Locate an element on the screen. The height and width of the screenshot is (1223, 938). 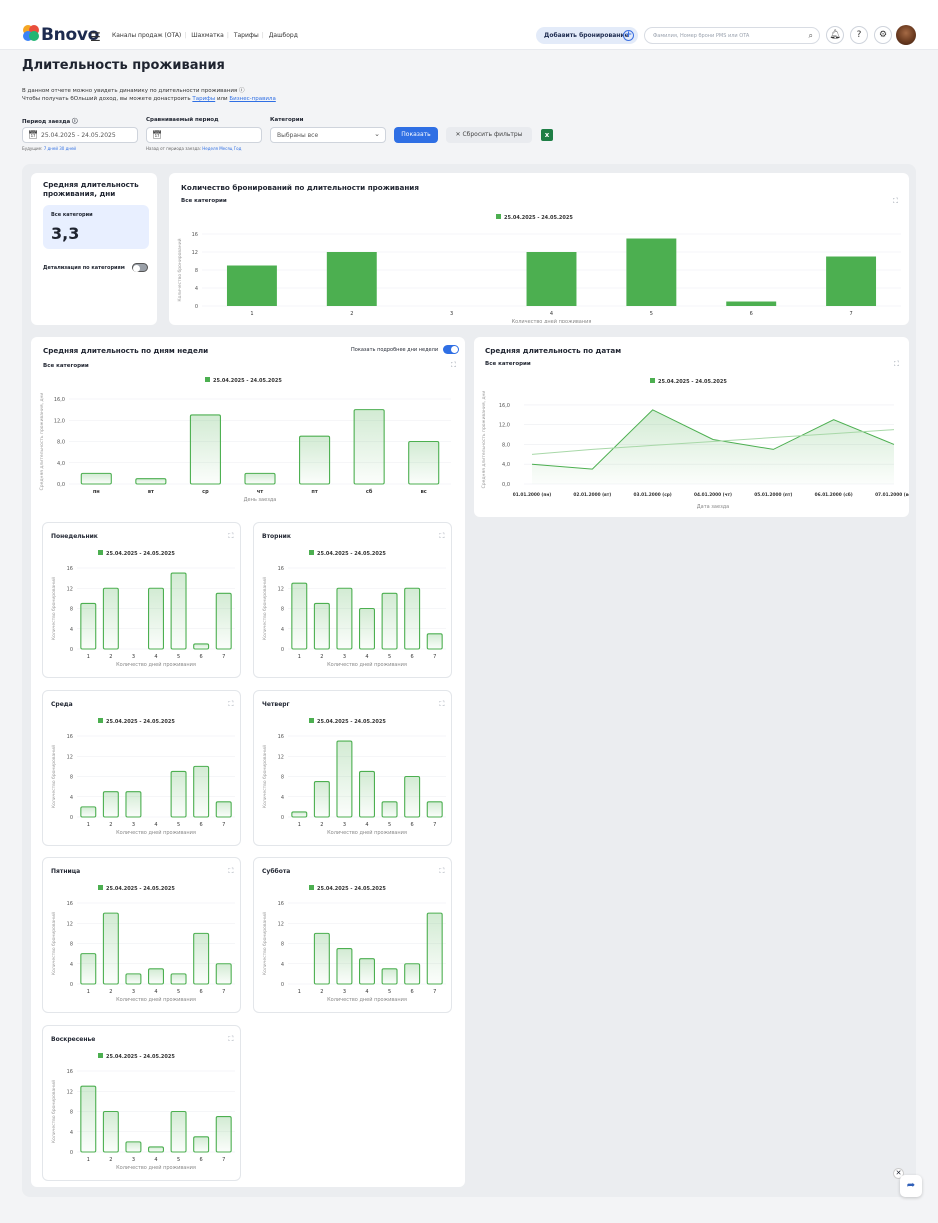
page-title: Длительность проживания is located at coordinates (123, 65).